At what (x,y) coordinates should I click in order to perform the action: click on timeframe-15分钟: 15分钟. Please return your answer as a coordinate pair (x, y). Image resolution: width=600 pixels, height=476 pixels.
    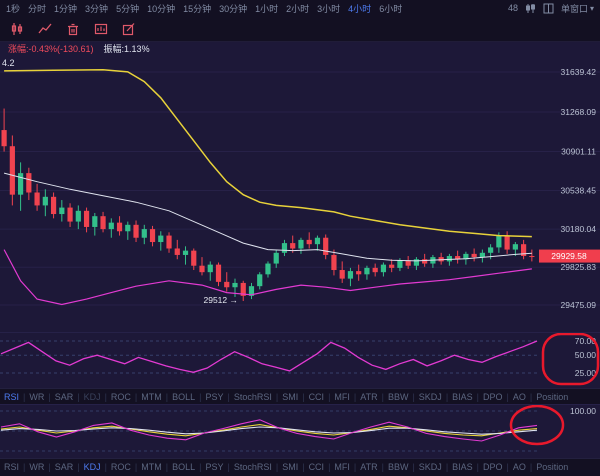
    Looking at the image, I should click on (197, 8).